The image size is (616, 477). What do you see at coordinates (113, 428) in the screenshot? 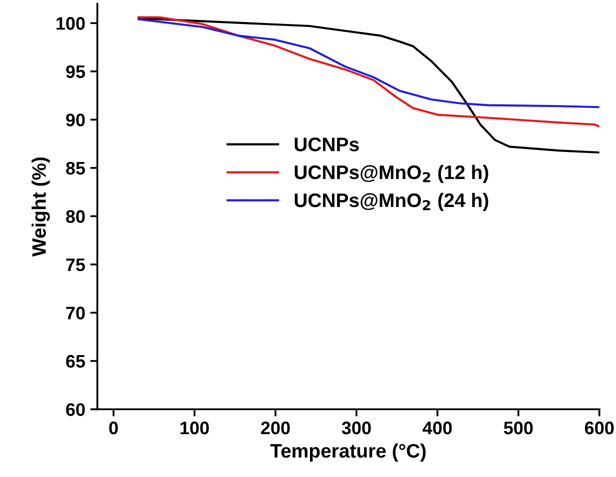
I see `x-tick-label: 0` at bounding box center [113, 428].